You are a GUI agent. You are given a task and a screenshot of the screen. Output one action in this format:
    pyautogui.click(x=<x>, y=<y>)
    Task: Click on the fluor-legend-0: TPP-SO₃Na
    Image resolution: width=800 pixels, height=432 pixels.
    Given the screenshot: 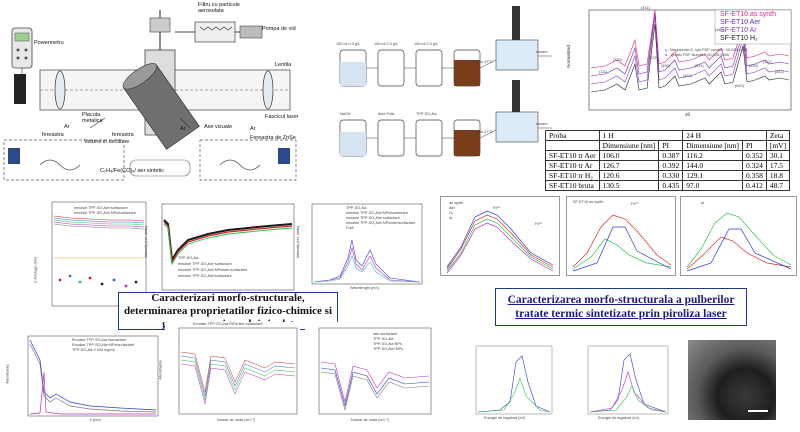 What is the action you would take?
    pyautogui.click(x=356, y=208)
    